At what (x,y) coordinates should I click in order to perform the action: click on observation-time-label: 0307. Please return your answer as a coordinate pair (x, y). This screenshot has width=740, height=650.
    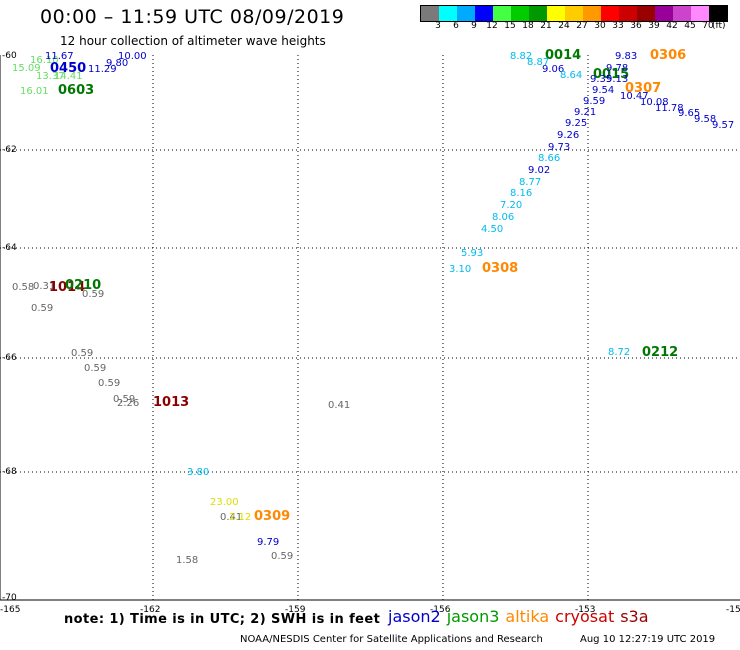
    Looking at the image, I should click on (643, 88).